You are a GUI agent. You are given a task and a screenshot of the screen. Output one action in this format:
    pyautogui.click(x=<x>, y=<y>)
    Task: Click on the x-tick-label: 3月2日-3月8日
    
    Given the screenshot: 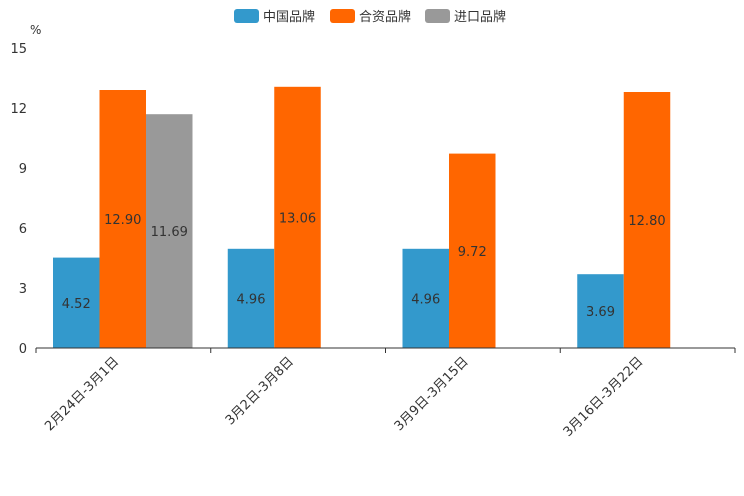 What is the action you would take?
    pyautogui.click(x=260, y=391)
    